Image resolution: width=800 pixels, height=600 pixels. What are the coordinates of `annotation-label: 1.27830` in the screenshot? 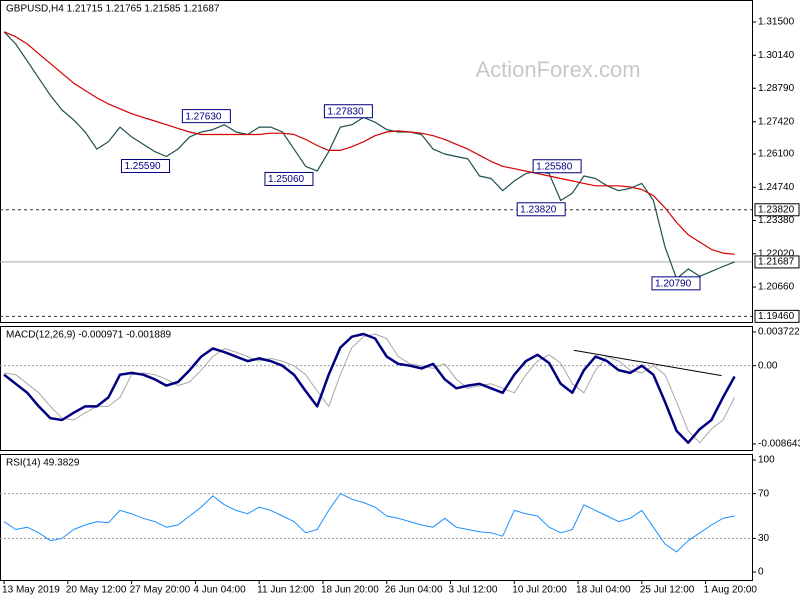 It's located at (345, 111).